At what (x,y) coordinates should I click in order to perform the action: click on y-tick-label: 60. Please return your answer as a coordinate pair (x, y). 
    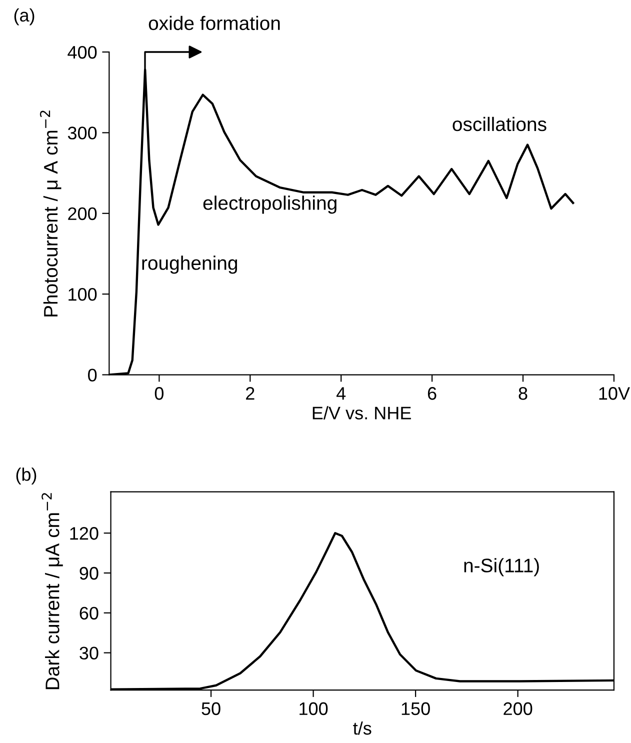
    Looking at the image, I should click on (89, 613).